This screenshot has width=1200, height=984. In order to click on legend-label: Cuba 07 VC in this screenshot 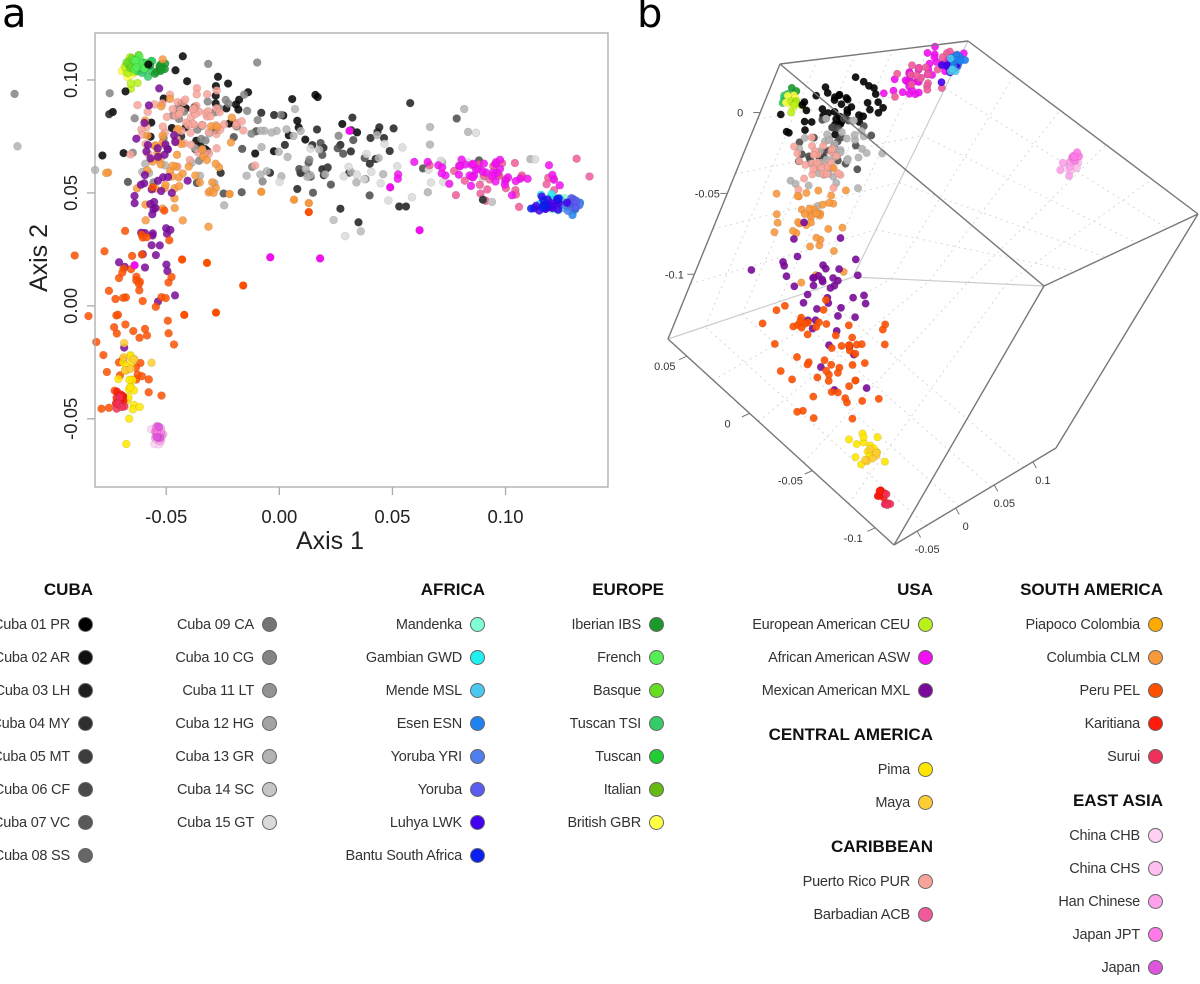, I will do `click(35, 822)`.